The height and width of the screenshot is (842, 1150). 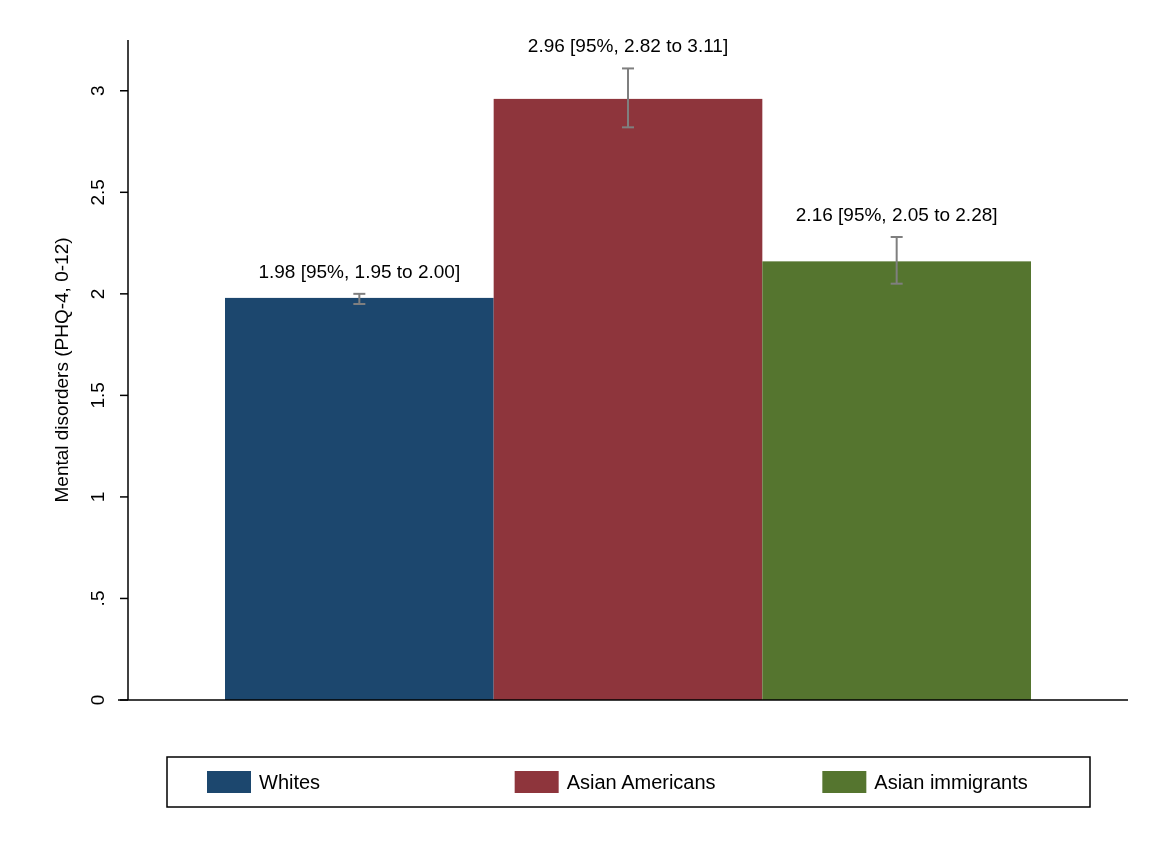 I want to click on data-label: 2.16 [95%, 2.05 to 2.28], so click(x=896, y=214).